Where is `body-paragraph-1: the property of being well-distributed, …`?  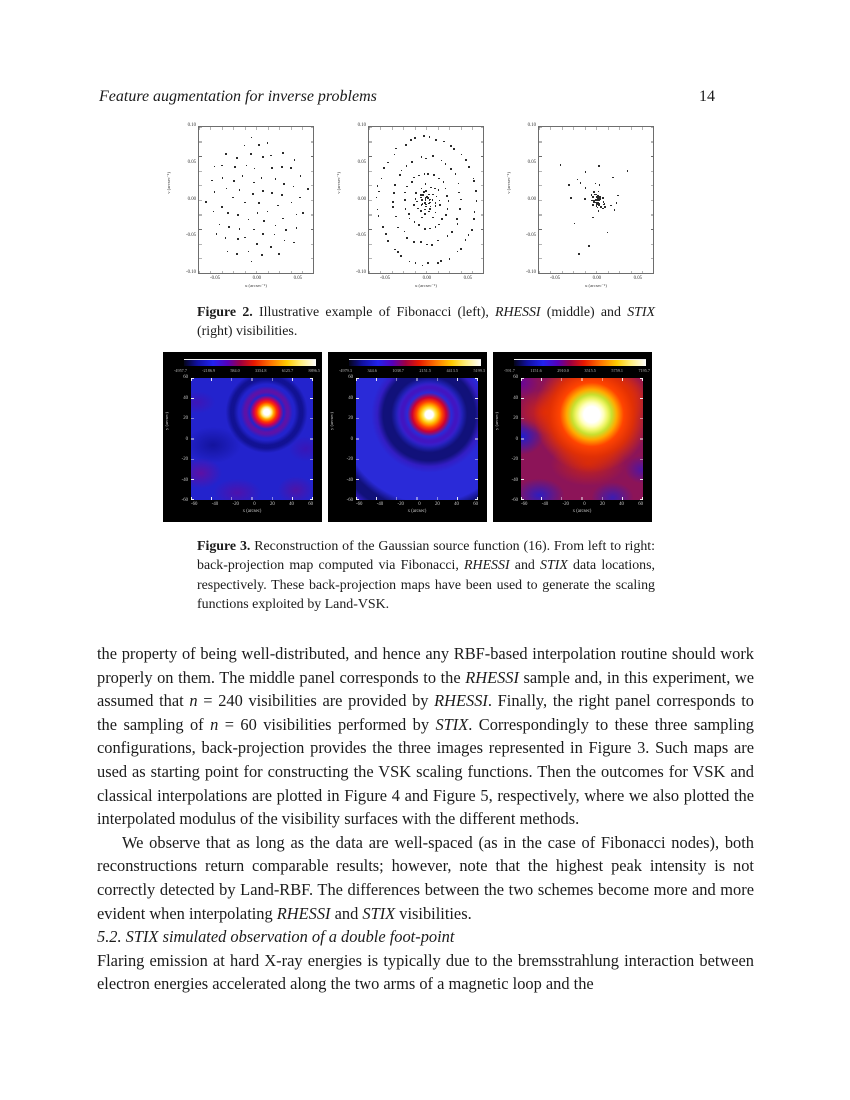
body-paragraph-1: the property of being well-distributed, … is located at coordinates (425, 736).